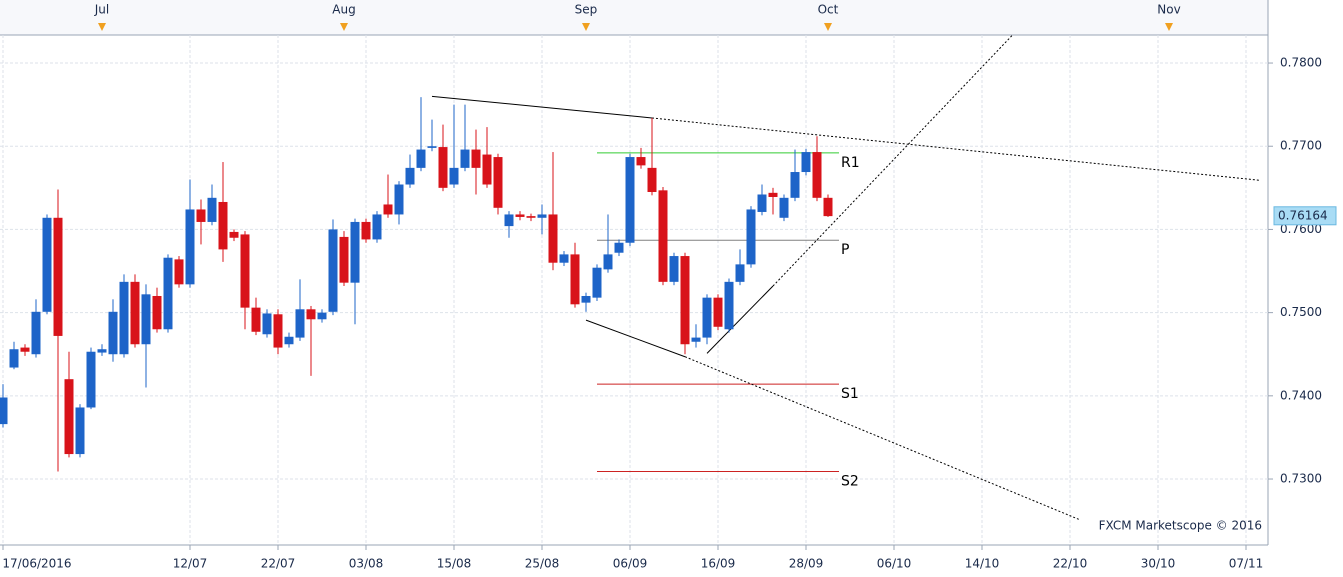 Image resolution: width=1343 pixels, height=577 pixels. I want to click on month-label: Aug, so click(343, 10).